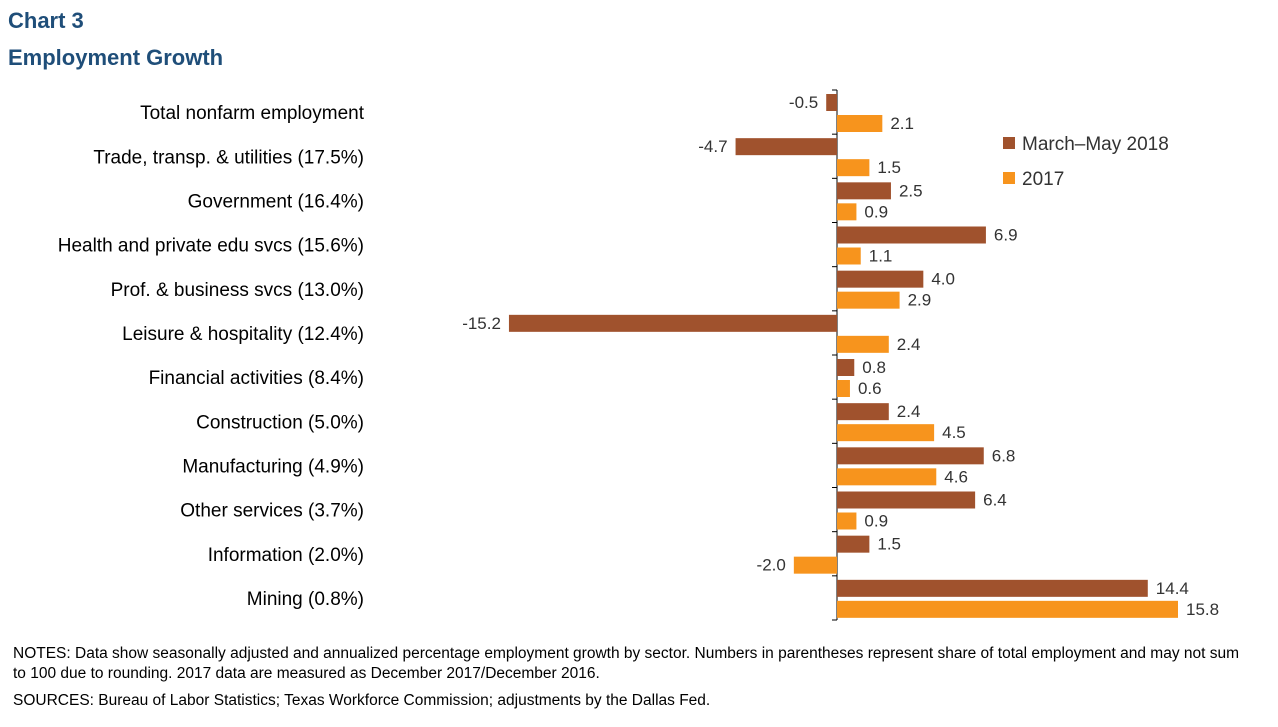 The width and height of the screenshot is (1278, 727). I want to click on category-label: Information (2.0%), so click(286, 555).